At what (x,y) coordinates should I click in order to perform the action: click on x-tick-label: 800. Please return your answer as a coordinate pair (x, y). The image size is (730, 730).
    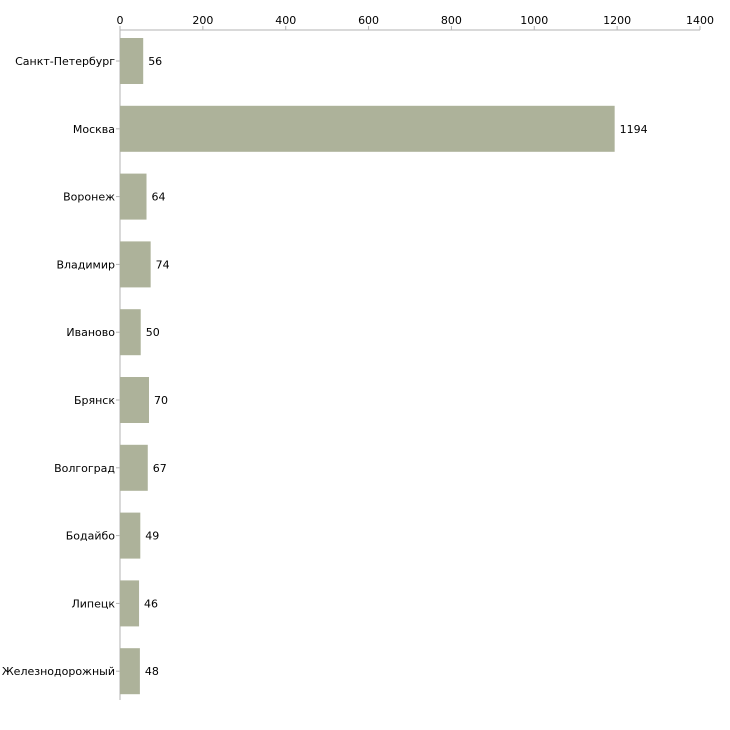
    Looking at the image, I should click on (451, 20).